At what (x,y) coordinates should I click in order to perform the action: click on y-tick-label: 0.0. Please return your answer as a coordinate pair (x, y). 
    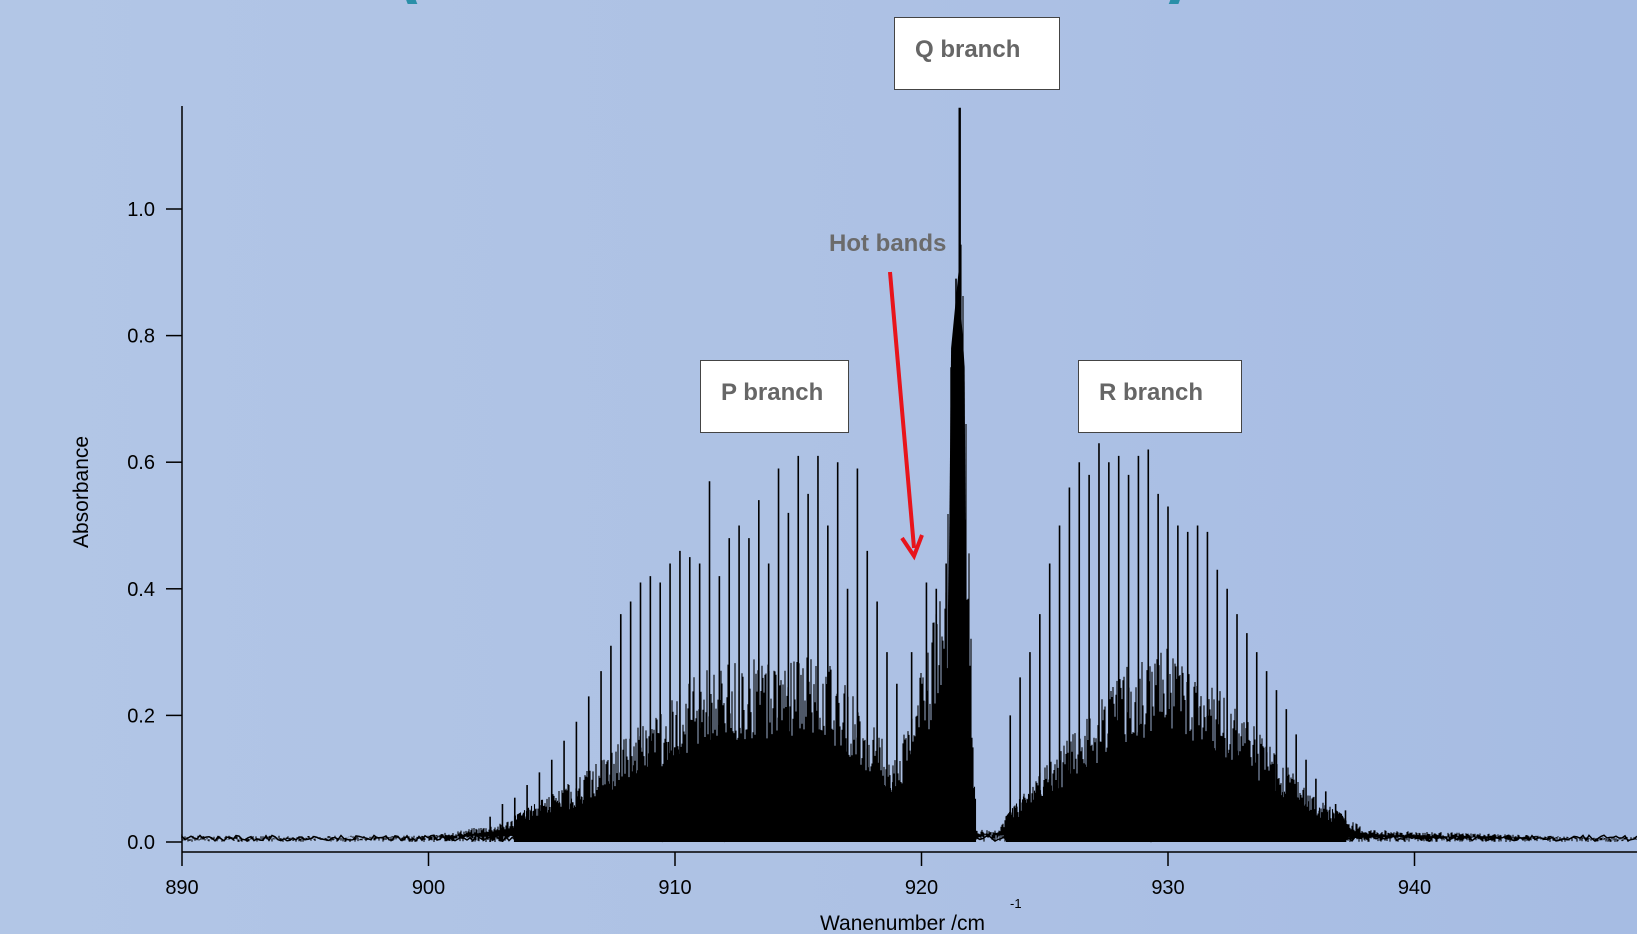
    Looking at the image, I should click on (141, 843).